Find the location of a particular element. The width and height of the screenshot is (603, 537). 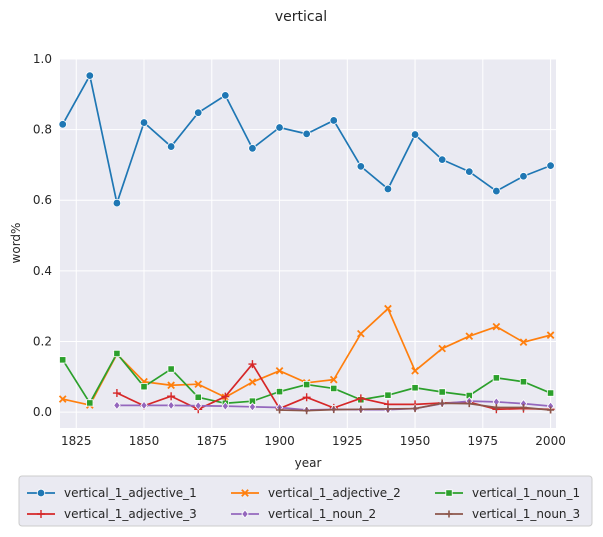

chart-title: vertical is located at coordinates (301, 17).